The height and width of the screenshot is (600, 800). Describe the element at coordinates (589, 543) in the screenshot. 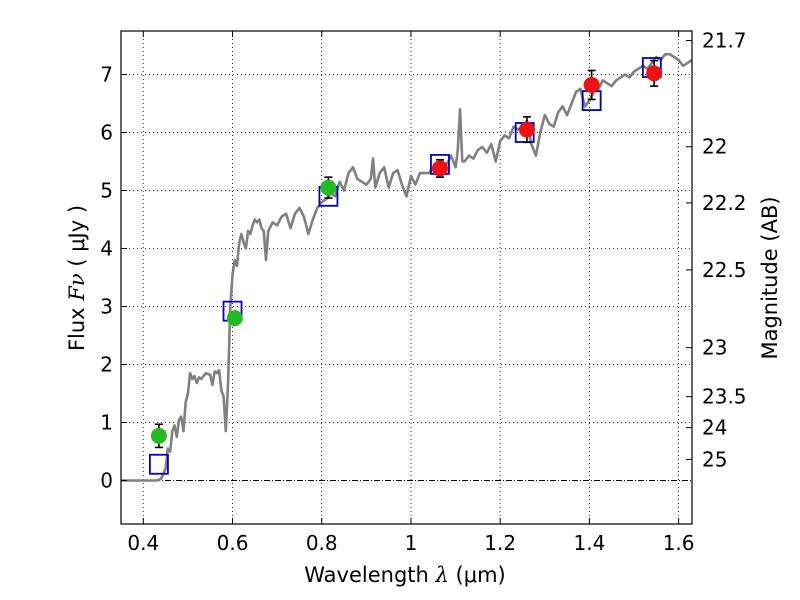

I see `x-tick-label: 1.4` at that location.